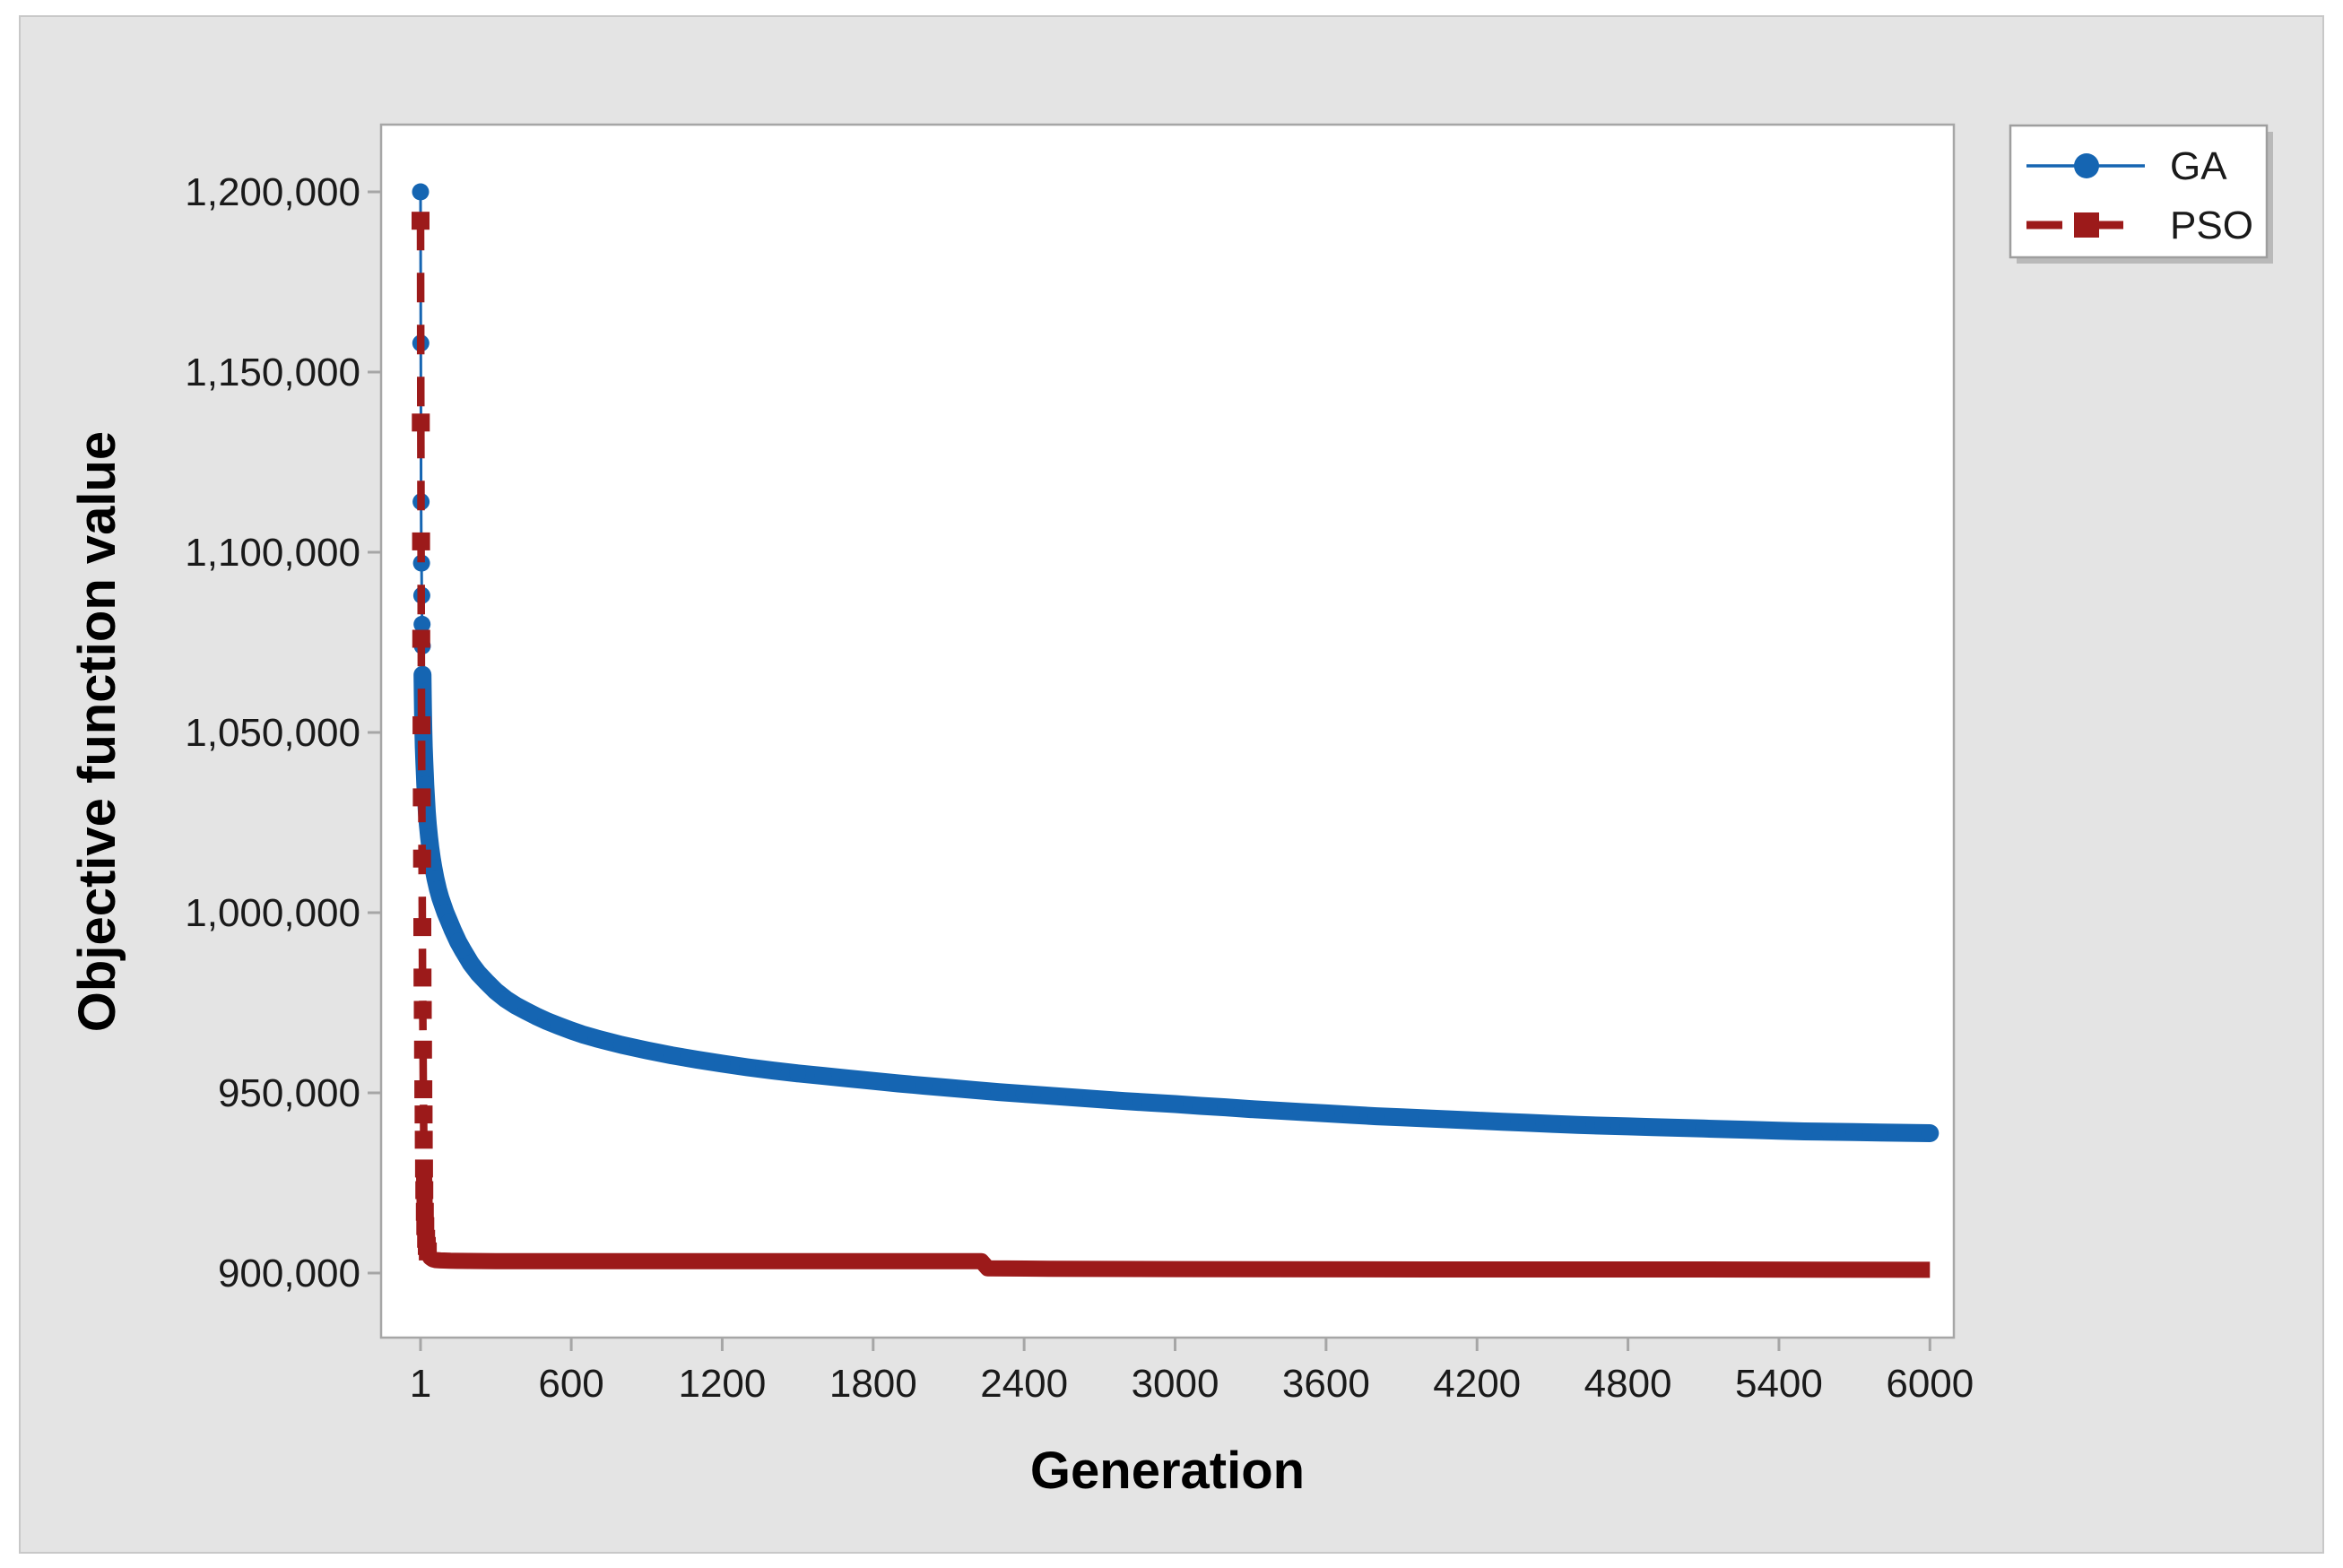  What do you see at coordinates (2198, 166) in the screenshot?
I see `legend-label-ga: GA` at bounding box center [2198, 166].